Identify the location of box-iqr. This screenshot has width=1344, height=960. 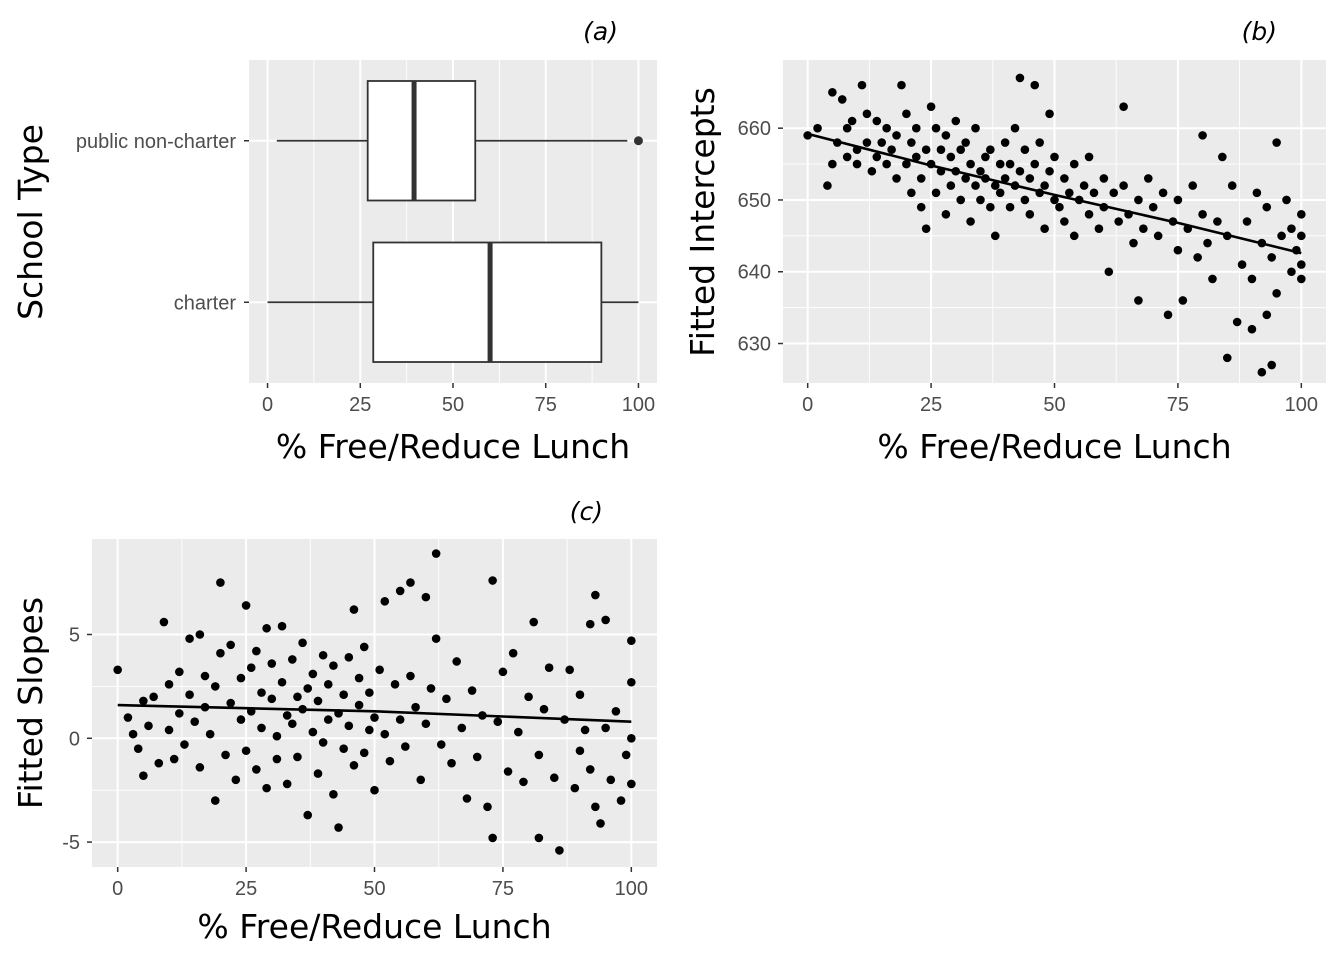
(487, 302).